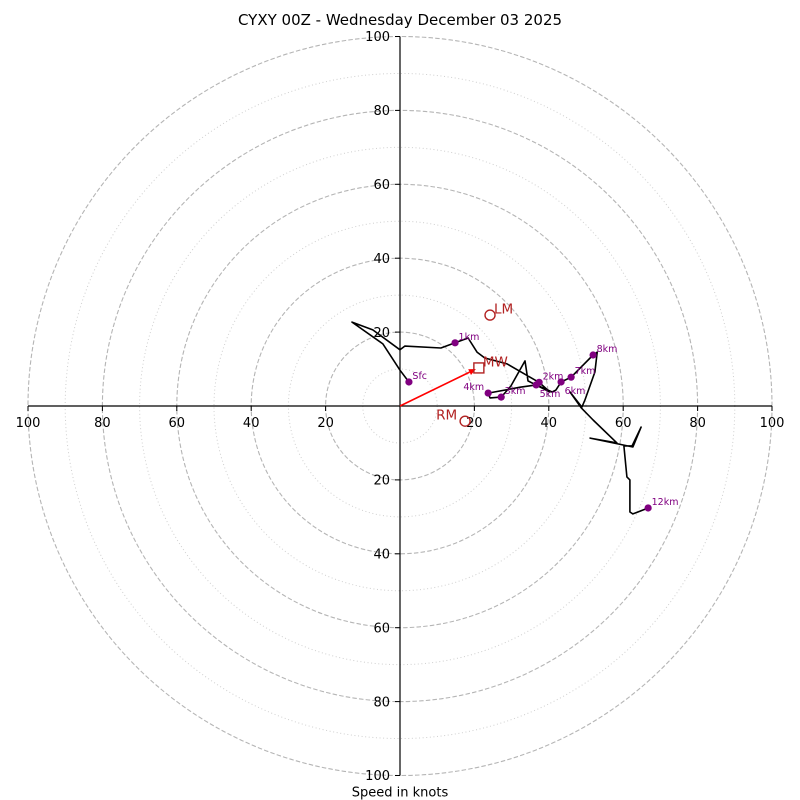 Image resolution: width=800 pixels, height=800 pixels. I want to click on height-marker-label: 12km, so click(665, 502).